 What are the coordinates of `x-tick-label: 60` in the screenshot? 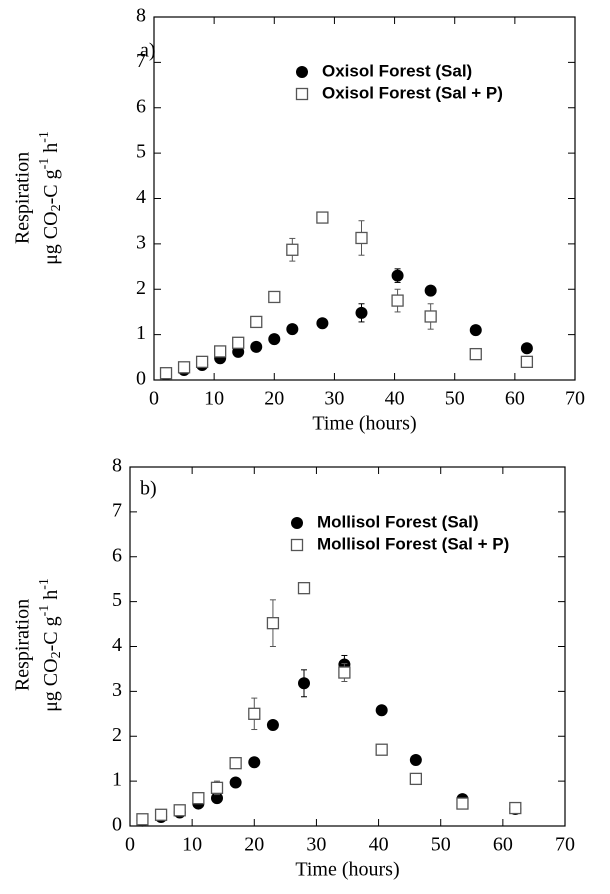 It's located at (515, 399).